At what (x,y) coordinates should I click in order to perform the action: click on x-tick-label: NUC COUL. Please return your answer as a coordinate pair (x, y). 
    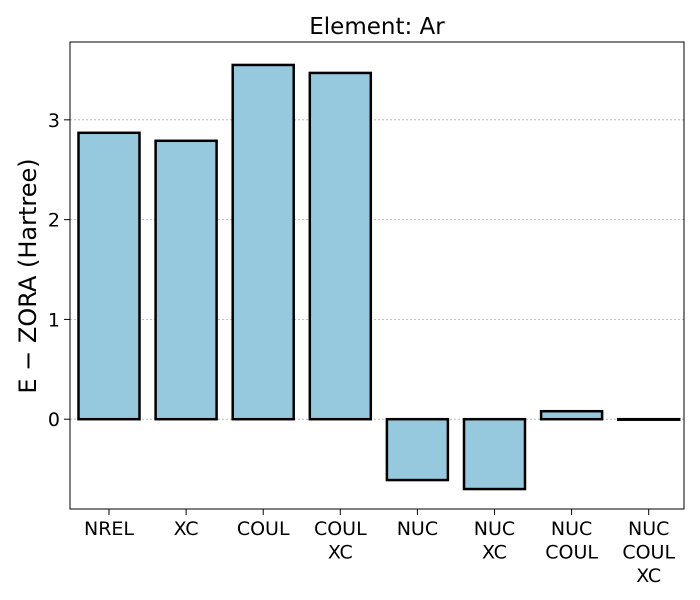
    Looking at the image, I should click on (571, 541).